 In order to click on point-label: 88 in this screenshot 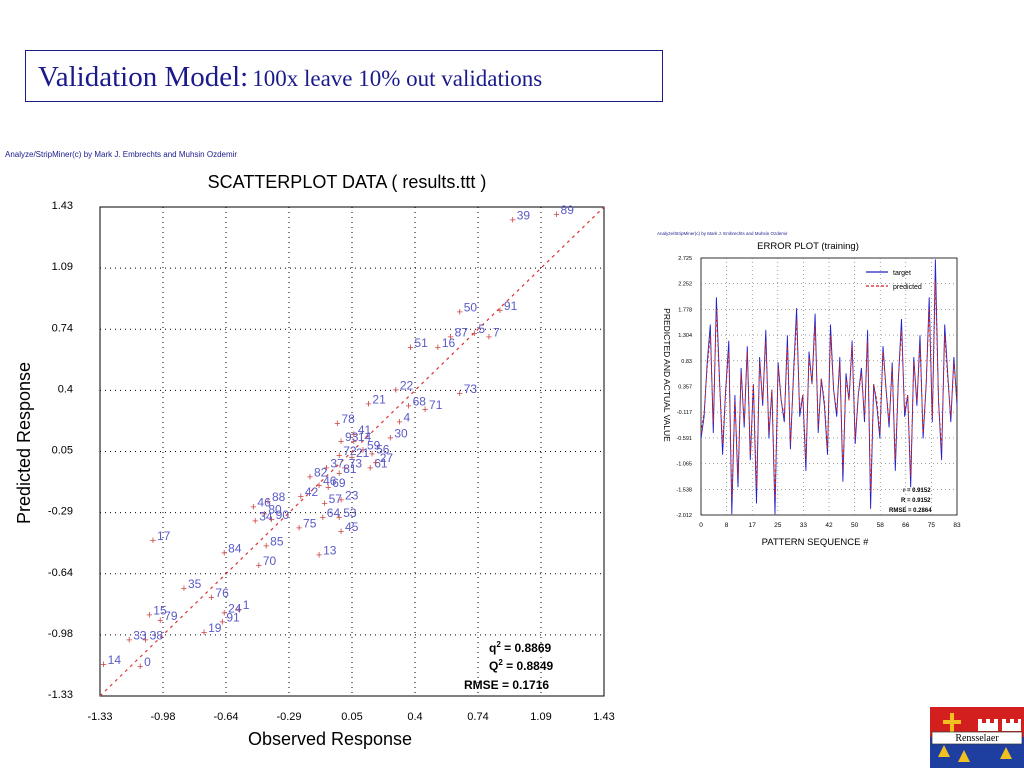, I will do `click(279, 497)`.